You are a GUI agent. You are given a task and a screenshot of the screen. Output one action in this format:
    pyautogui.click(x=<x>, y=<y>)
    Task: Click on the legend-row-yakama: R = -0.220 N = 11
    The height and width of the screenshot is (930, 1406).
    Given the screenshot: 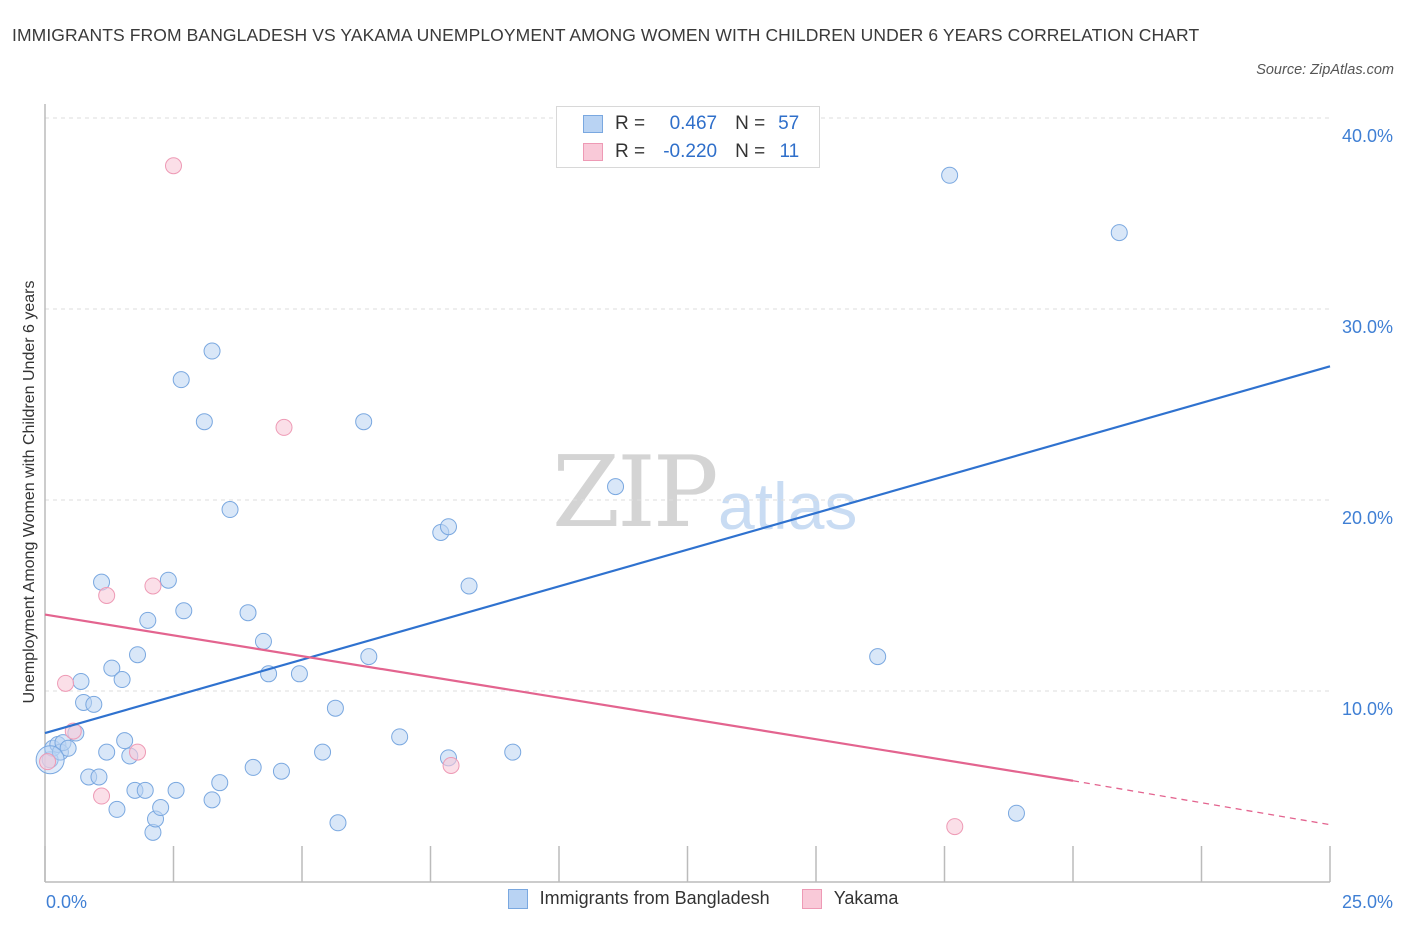 What is the action you would take?
    pyautogui.click(x=691, y=152)
    